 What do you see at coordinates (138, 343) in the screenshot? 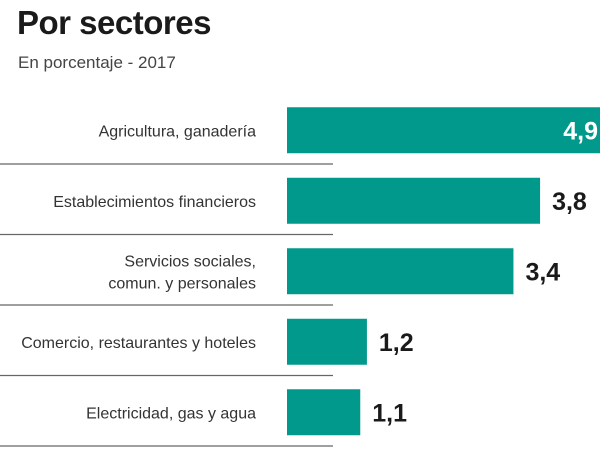
I see `category-label: Comercio, restaurantes y hoteles` at bounding box center [138, 343].